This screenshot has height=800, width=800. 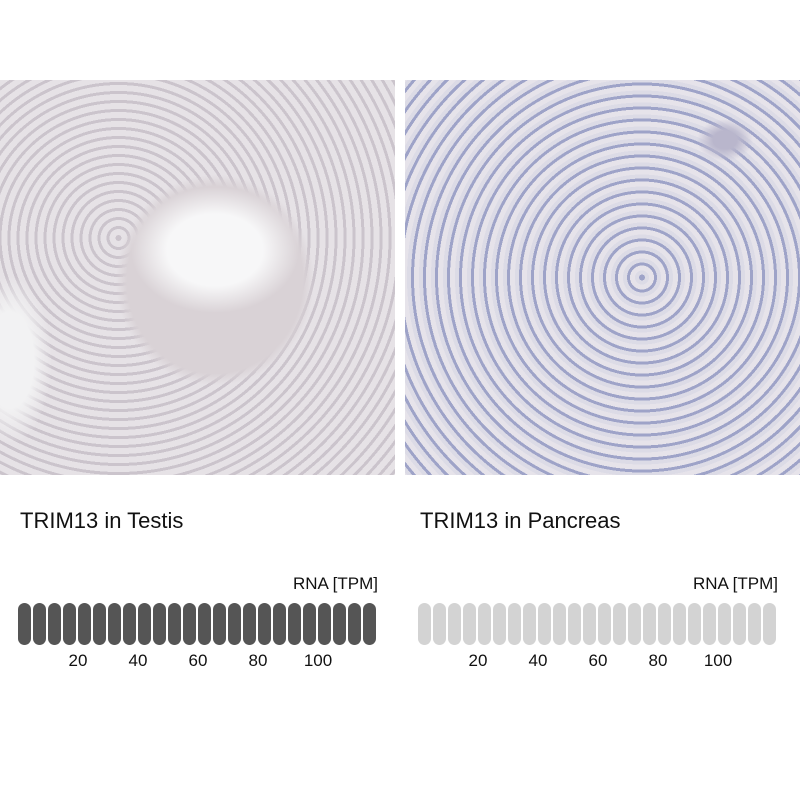 What do you see at coordinates (335, 583) in the screenshot?
I see `testis-rna-label: RNA [TPM]` at bounding box center [335, 583].